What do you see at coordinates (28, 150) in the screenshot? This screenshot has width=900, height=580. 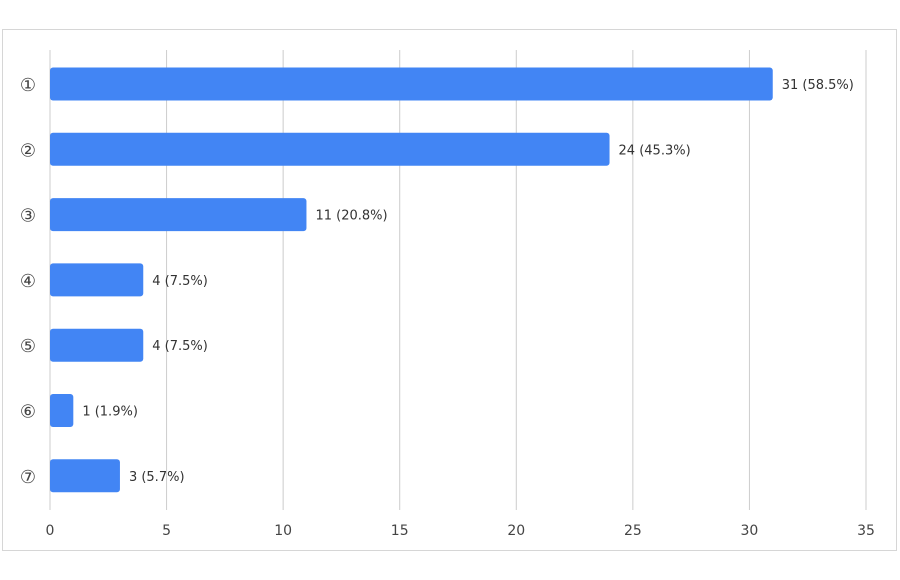 I see `category-label-2: ②` at bounding box center [28, 150].